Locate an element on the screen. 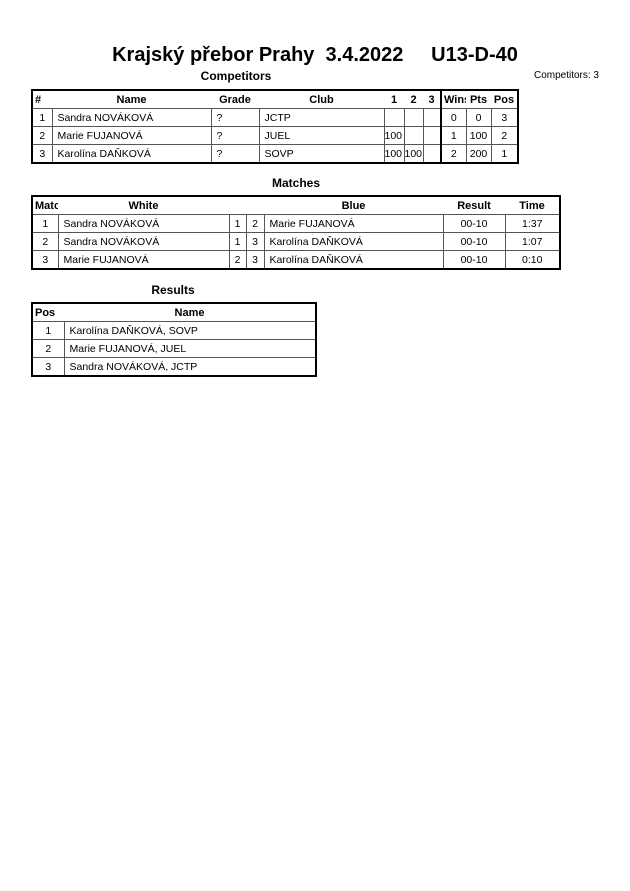  competitors-header-2: Grade is located at coordinates (235, 99).